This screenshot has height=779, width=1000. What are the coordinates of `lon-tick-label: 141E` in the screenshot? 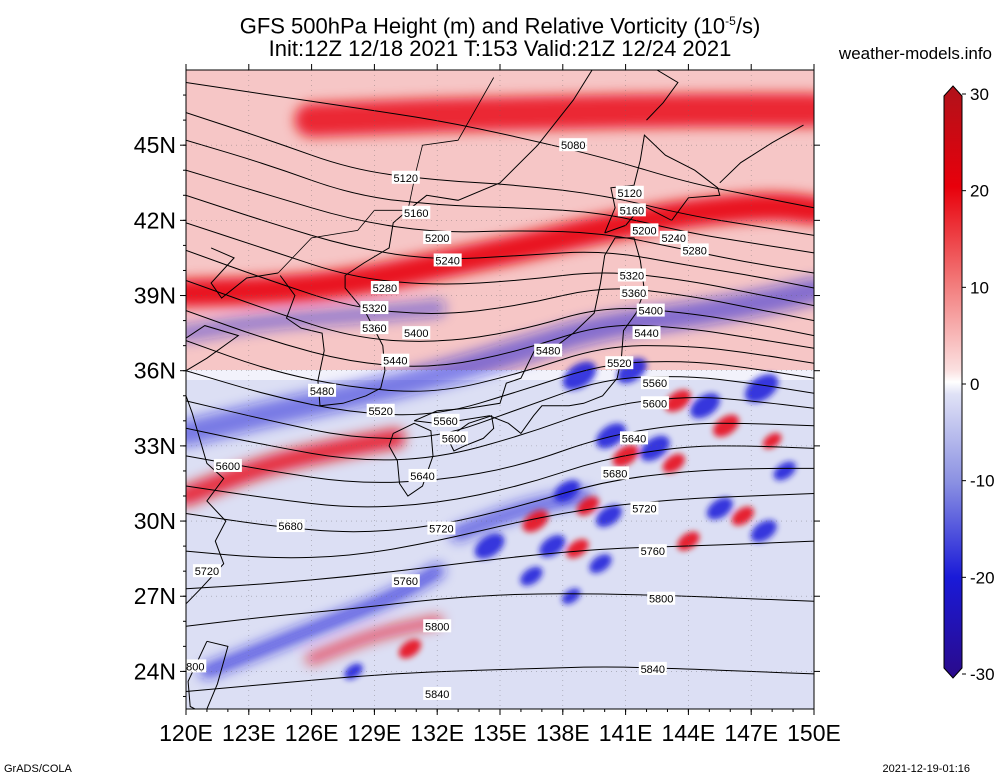 It's located at (626, 733).